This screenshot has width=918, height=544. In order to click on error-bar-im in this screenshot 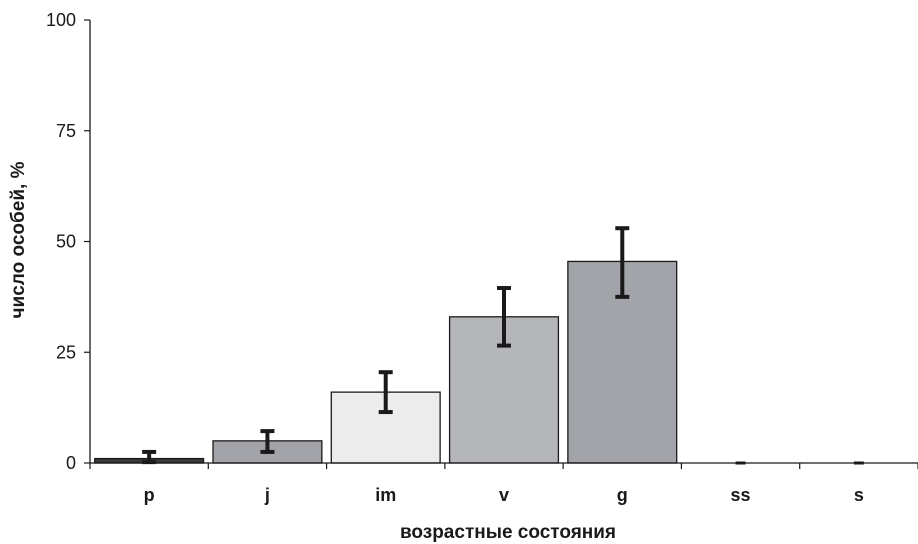, I will do `click(385, 392)`.